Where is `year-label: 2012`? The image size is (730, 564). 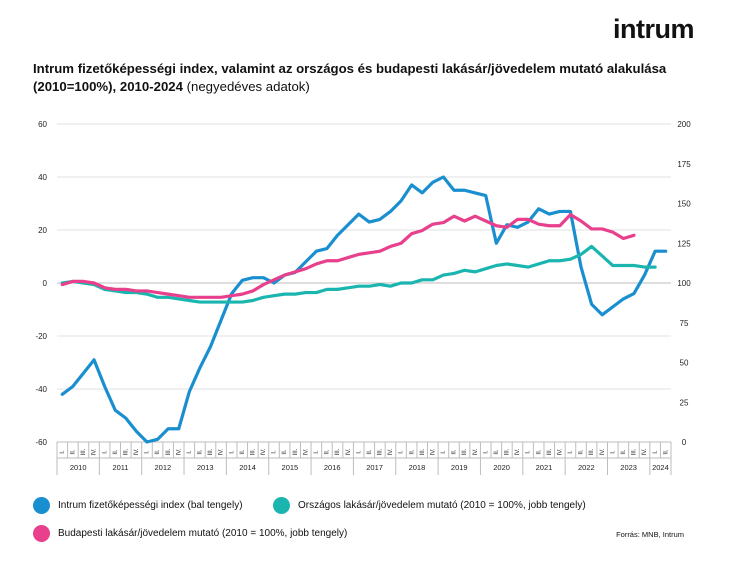 year-label: 2012 is located at coordinates (163, 467).